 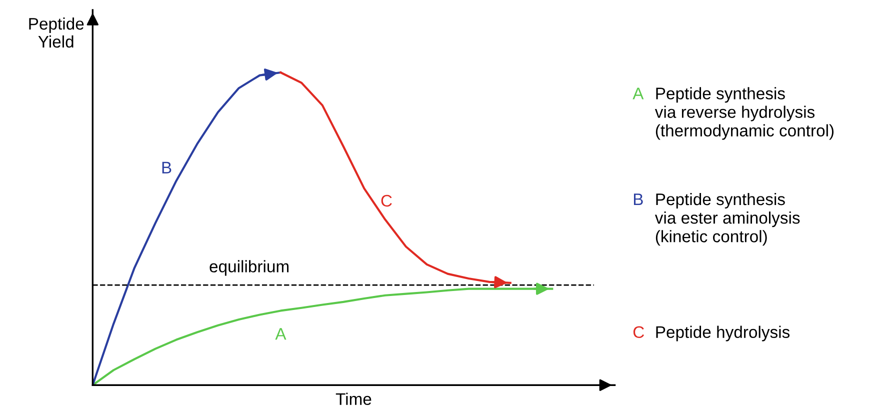 What do you see at coordinates (638, 200) in the screenshot?
I see `text: B` at bounding box center [638, 200].